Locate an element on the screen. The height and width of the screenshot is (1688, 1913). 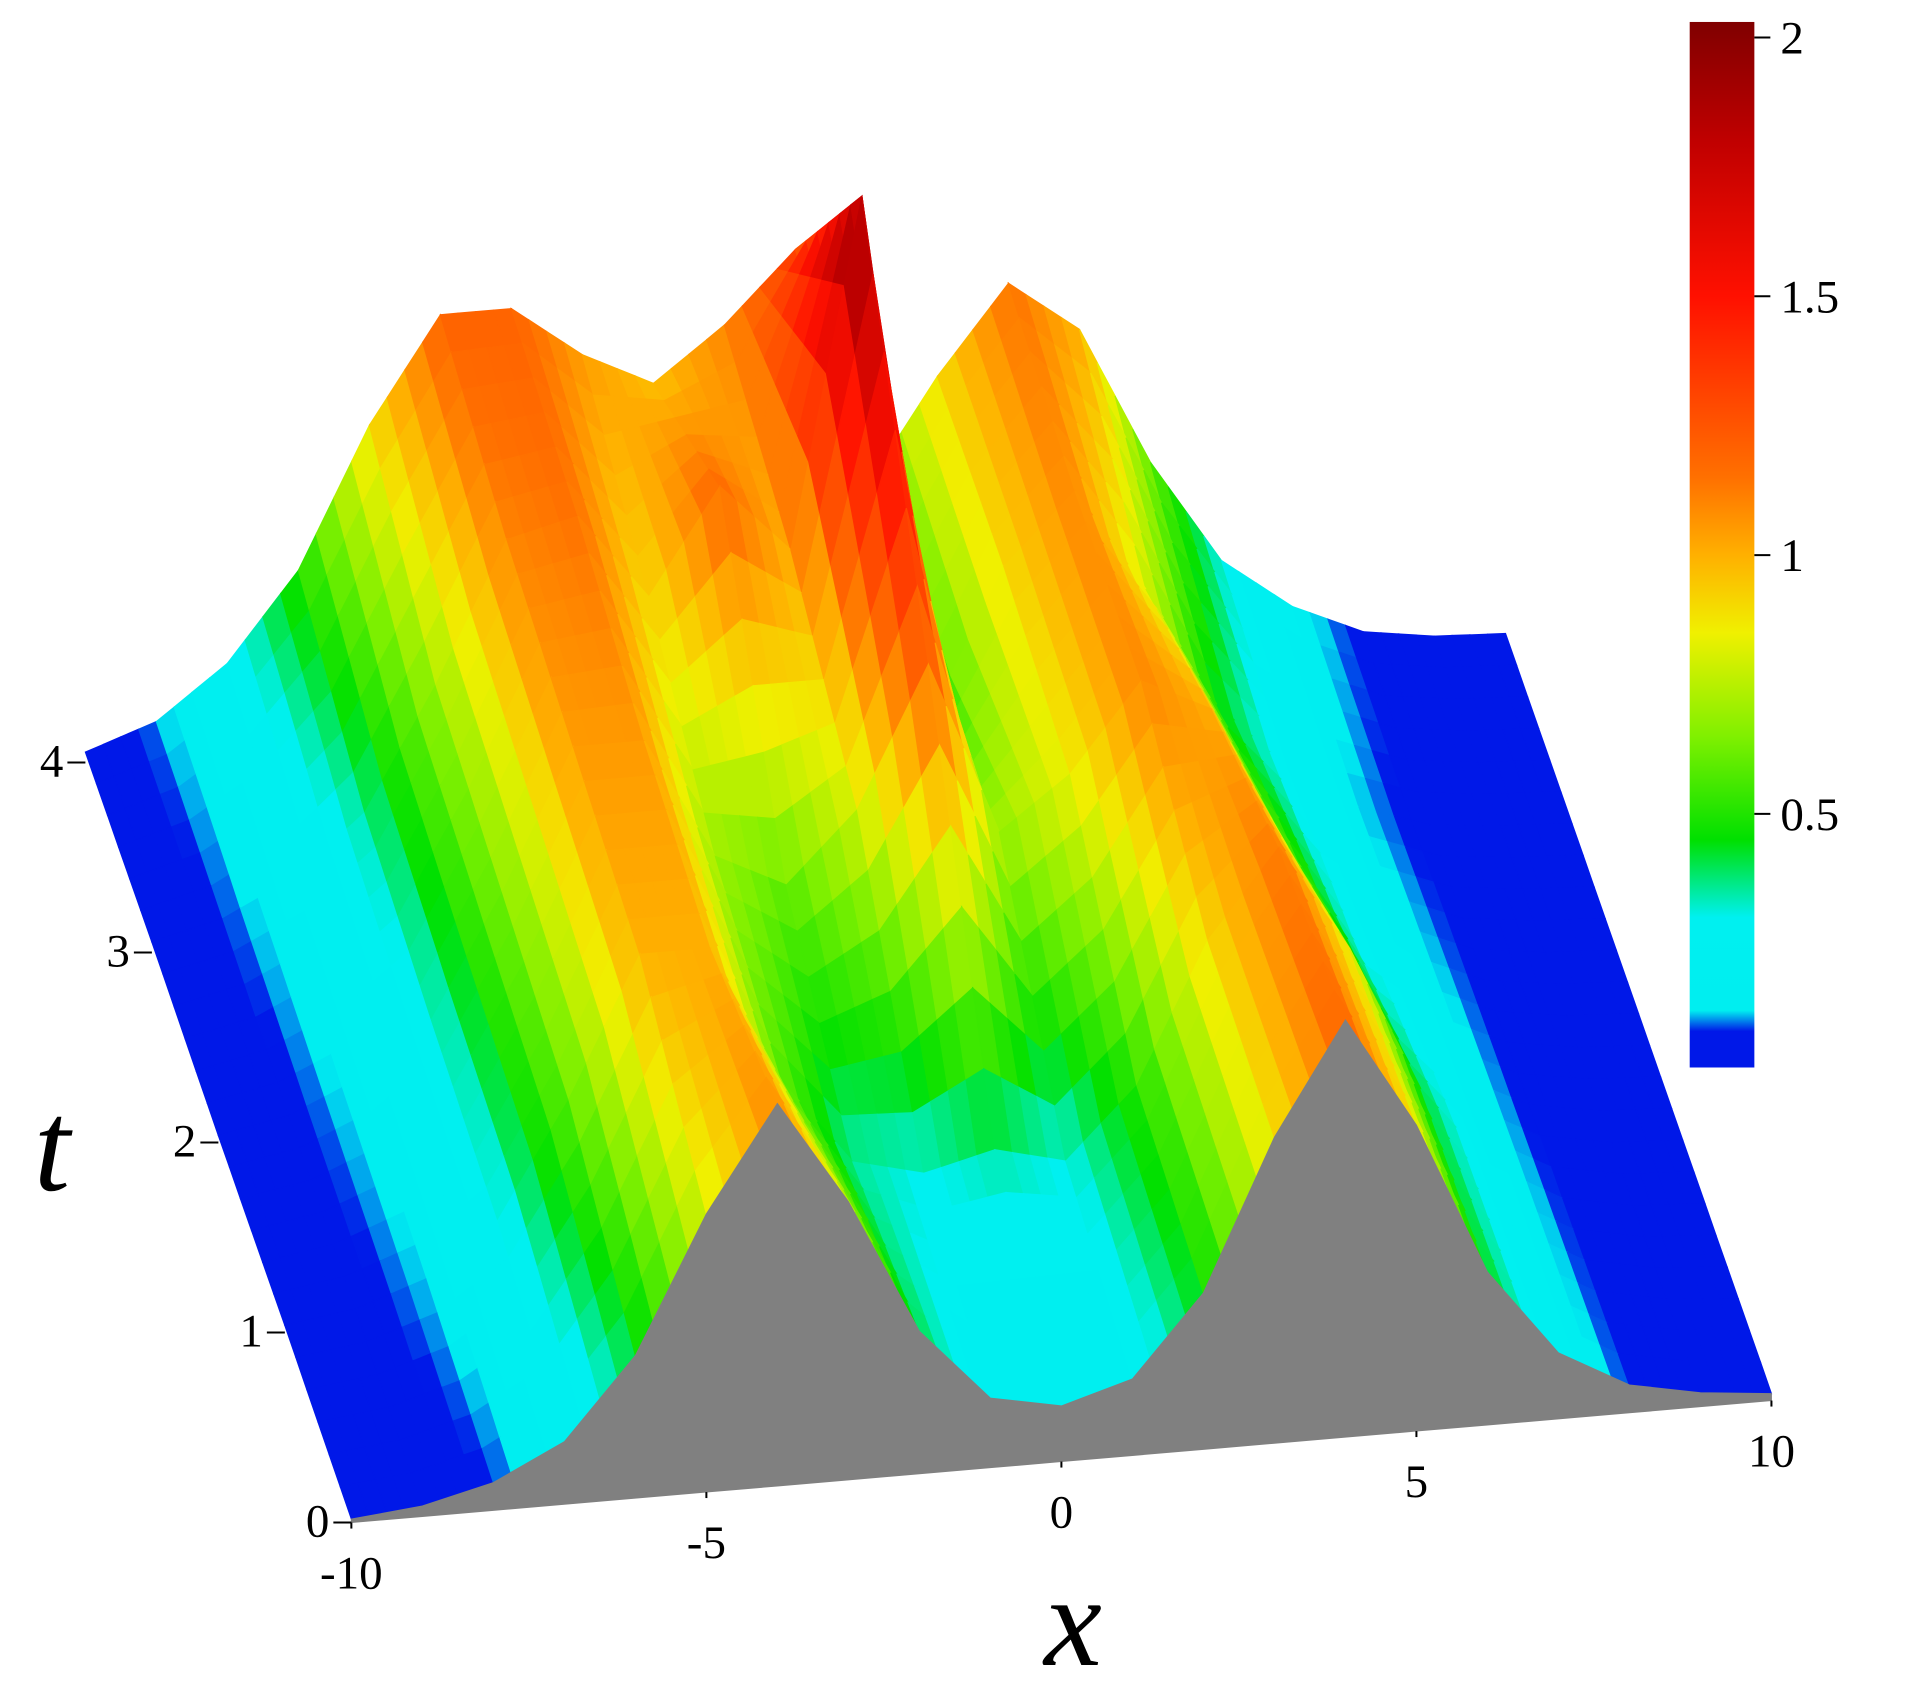
colorbar-tick-label: 0.5 is located at coordinates (1809, 815).